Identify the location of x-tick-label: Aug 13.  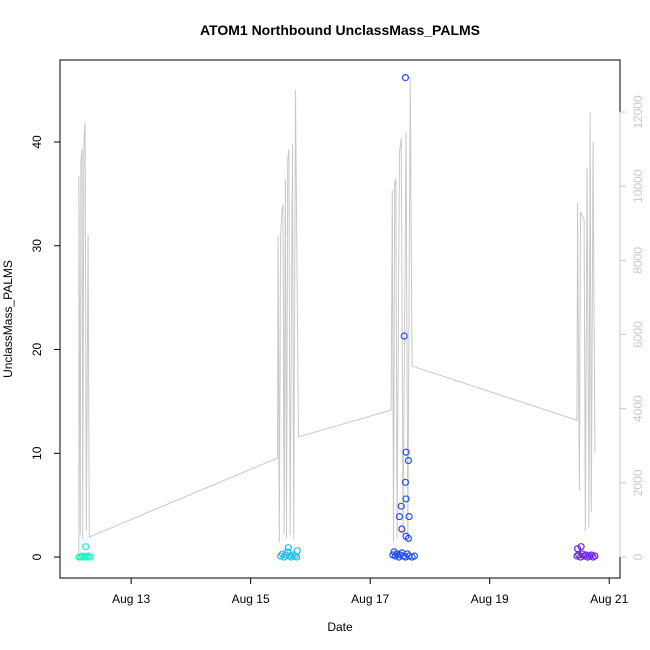
(131, 599).